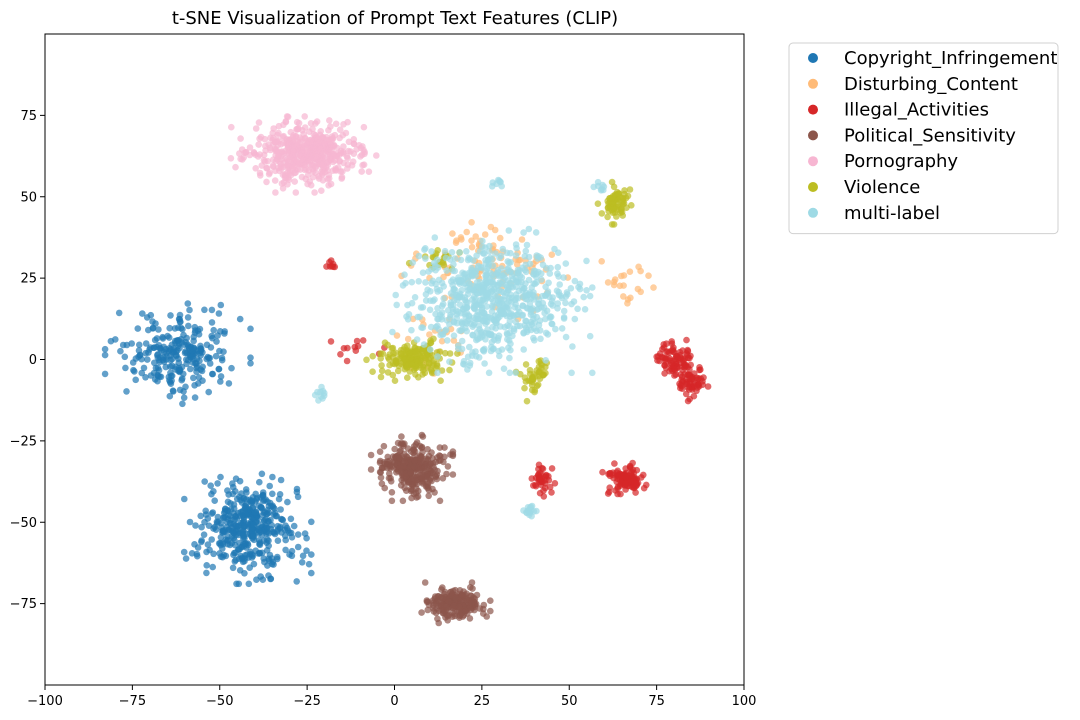  Describe the element at coordinates (499, 291) in the screenshot. I see `series-violence` at that location.